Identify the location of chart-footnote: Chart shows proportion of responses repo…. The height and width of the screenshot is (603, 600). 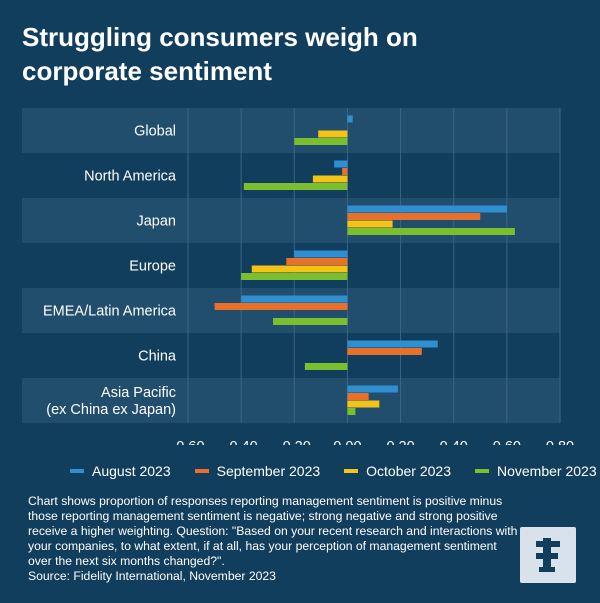
(273, 539).